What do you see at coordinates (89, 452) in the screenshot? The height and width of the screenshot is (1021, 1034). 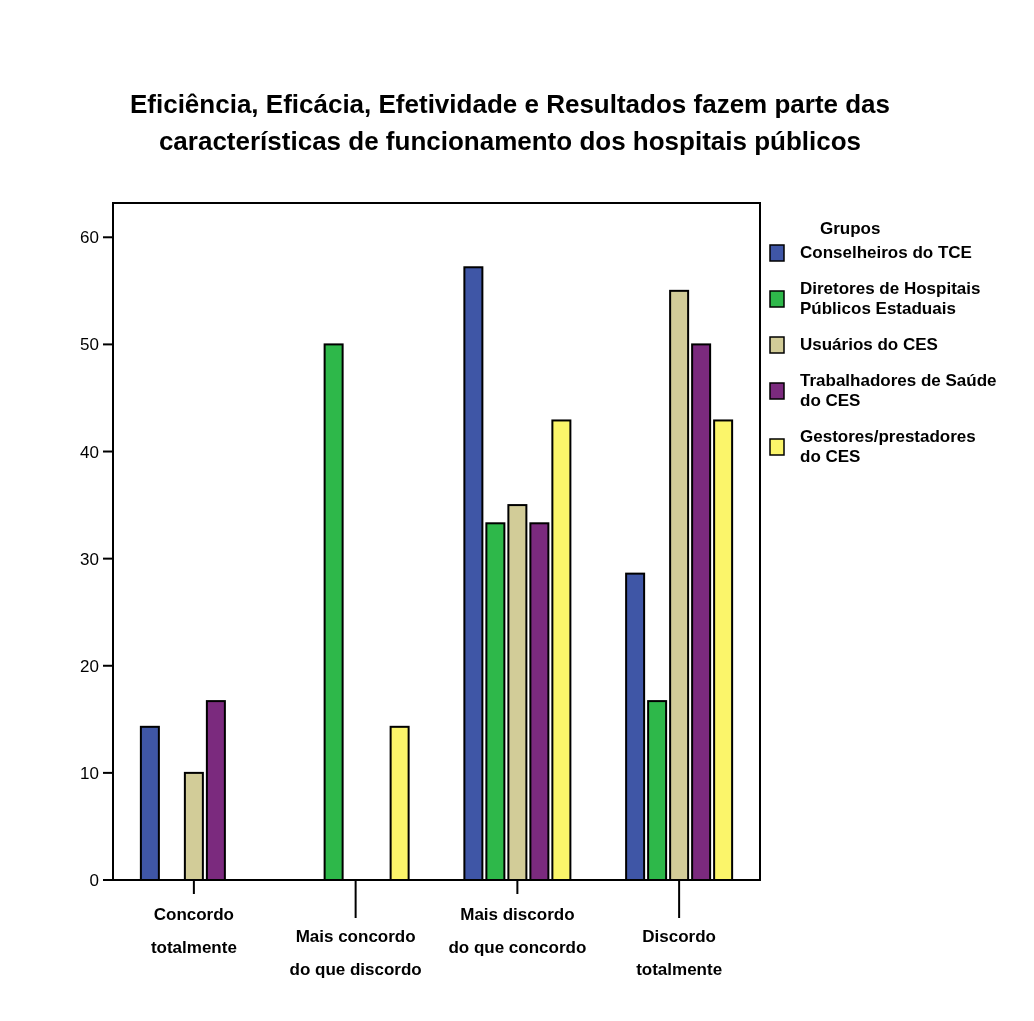 I see `y-tick-label: 40` at bounding box center [89, 452].